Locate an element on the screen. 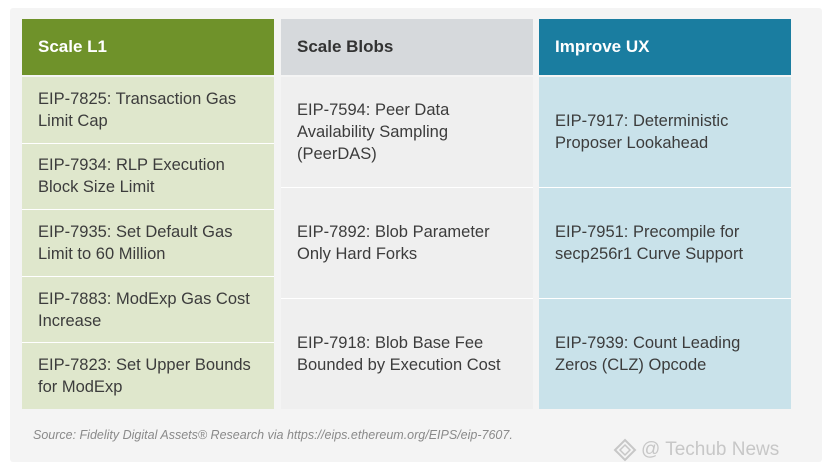 This screenshot has height=476, width=832. eip-cell: EIP-7934: RLP Execution Block Size Limit is located at coordinates (148, 176).